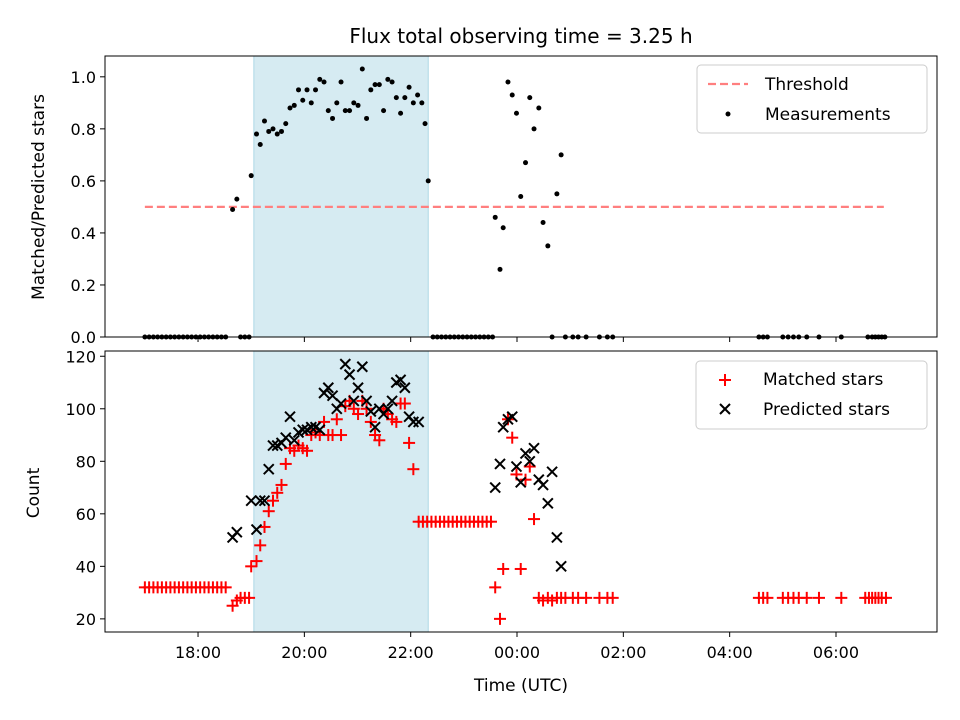 Image resolution: width=960 pixels, height=720 pixels. I want to click on bottom-legend: Matched stars Predicted stars, so click(811, 395).